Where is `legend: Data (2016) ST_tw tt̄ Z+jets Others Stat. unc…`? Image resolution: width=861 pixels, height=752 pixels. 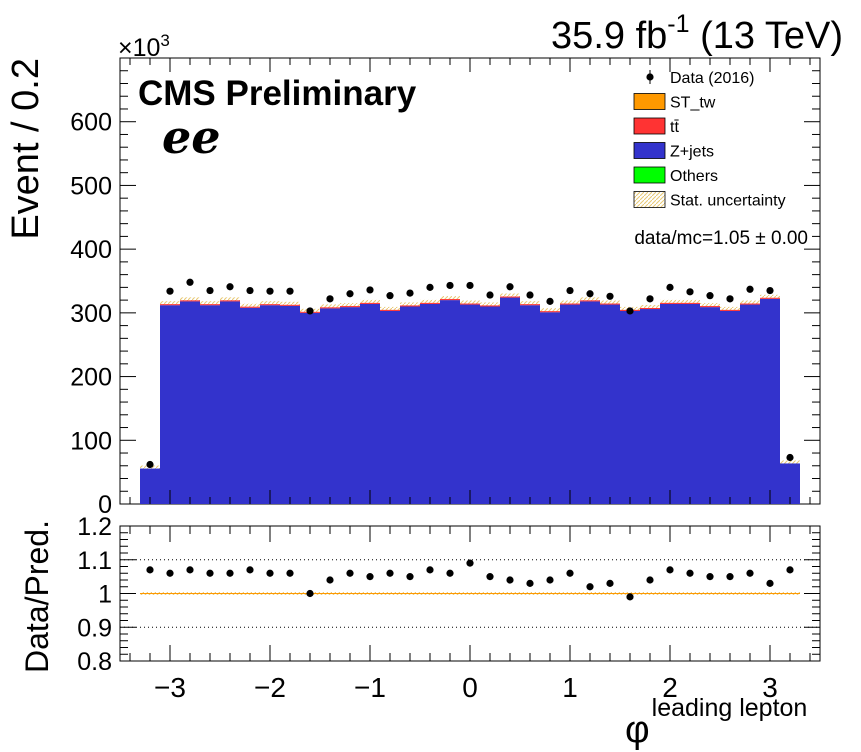
legend: Data (2016) ST_tw tt̄ Z+jets Others Stat. unc… is located at coordinates (709, 140).